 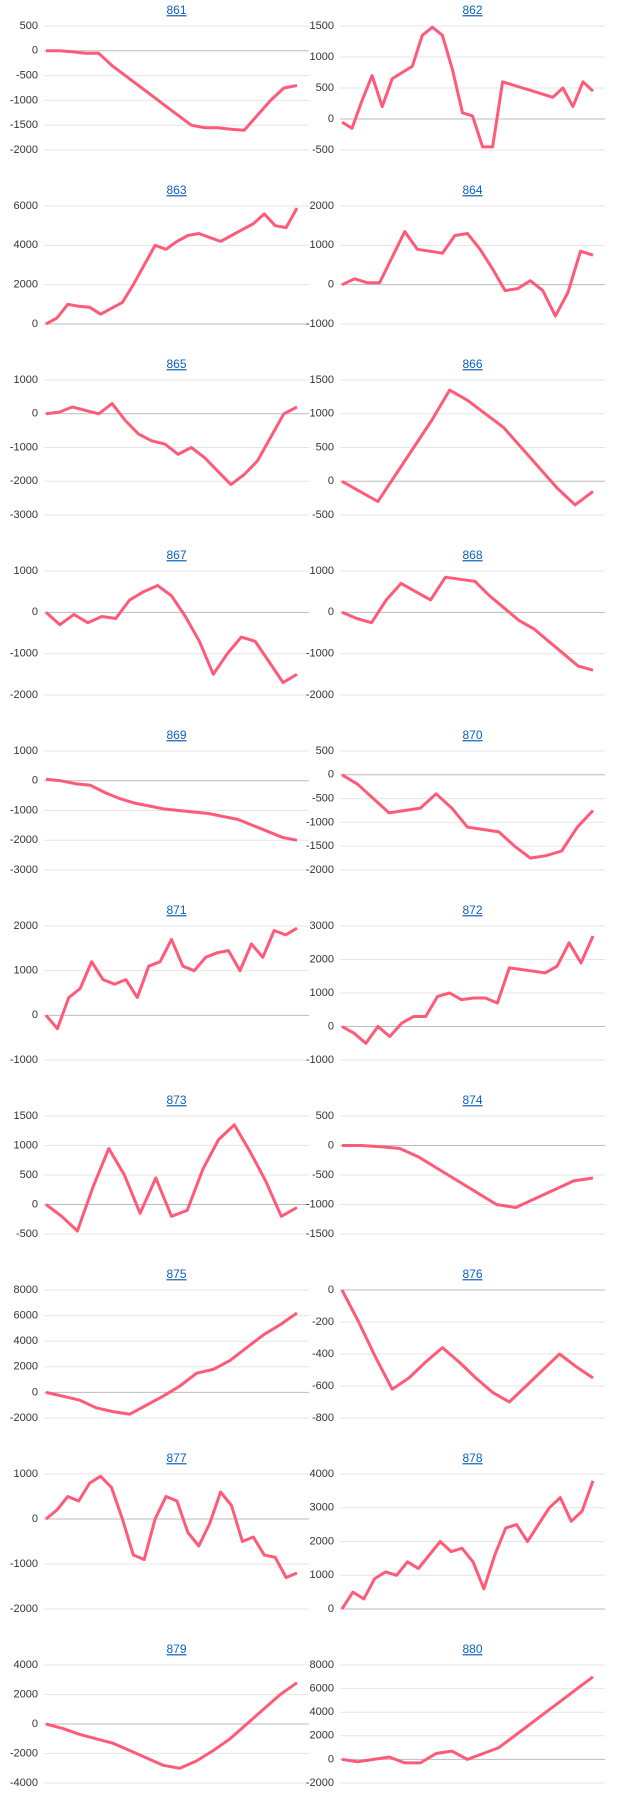 I want to click on chart-title: 862, so click(x=472, y=10).